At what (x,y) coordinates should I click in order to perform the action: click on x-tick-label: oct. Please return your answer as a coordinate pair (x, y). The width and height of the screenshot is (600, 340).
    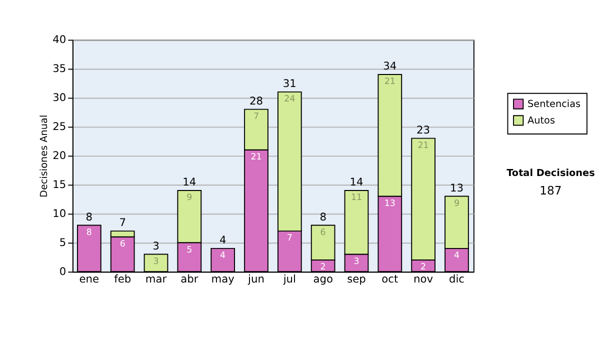
    Looking at the image, I should click on (390, 279).